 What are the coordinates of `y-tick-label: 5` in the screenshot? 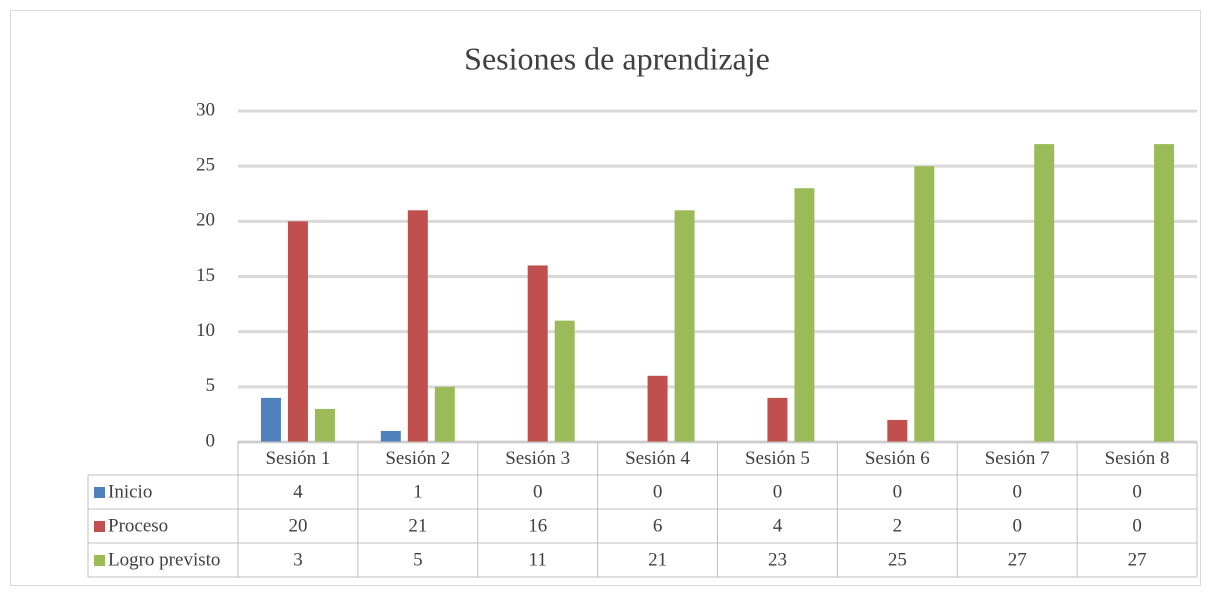 It's located at (211, 385).